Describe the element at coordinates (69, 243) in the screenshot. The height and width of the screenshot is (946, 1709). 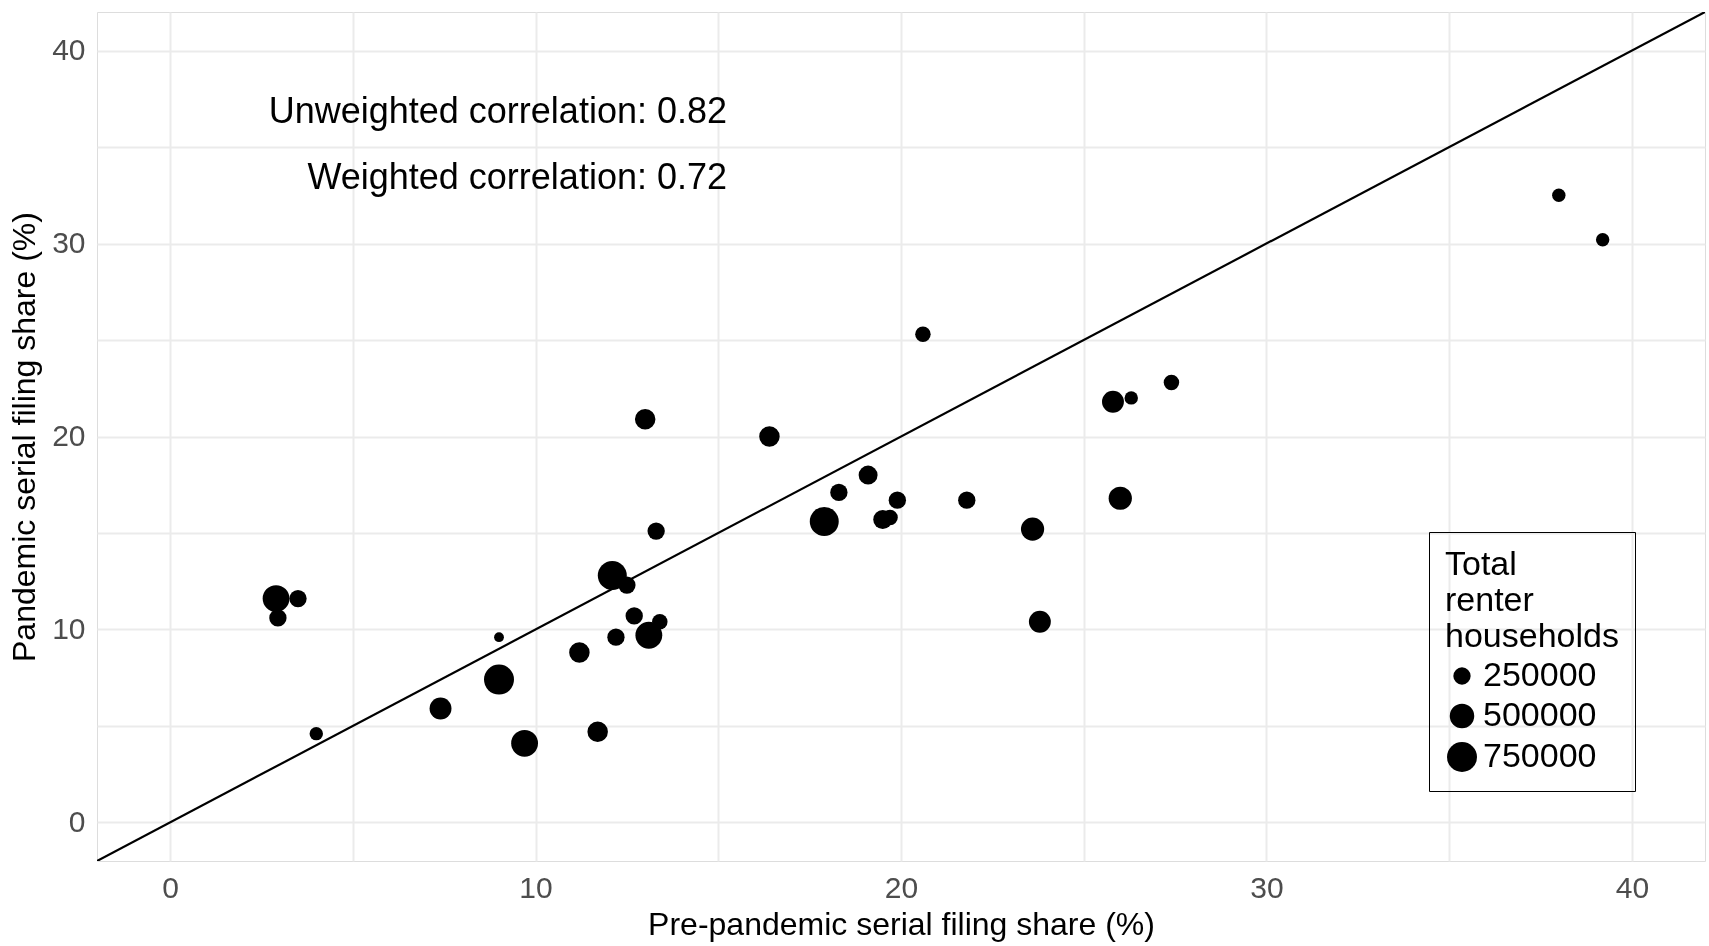
I see `y-tick-label: 30` at that location.